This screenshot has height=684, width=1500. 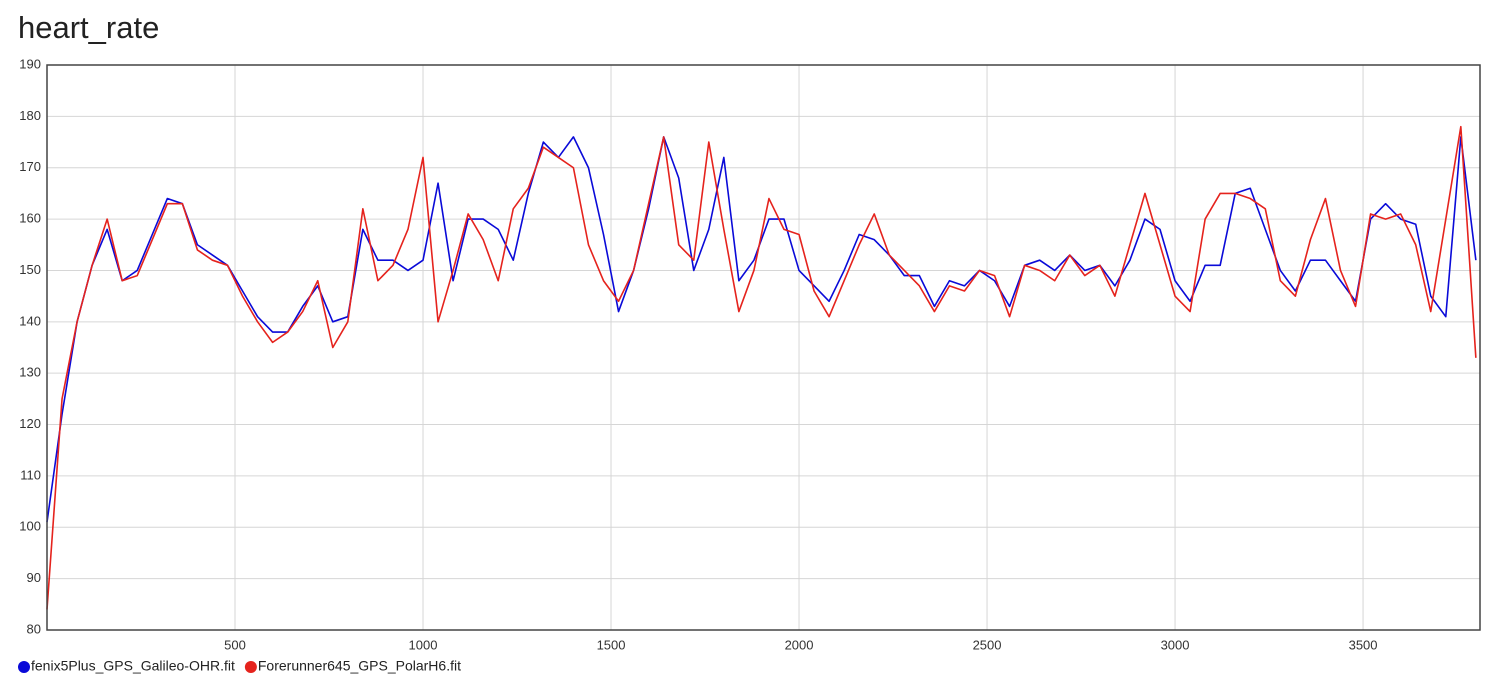 I want to click on y-tick-label: 140, so click(x=30, y=320).